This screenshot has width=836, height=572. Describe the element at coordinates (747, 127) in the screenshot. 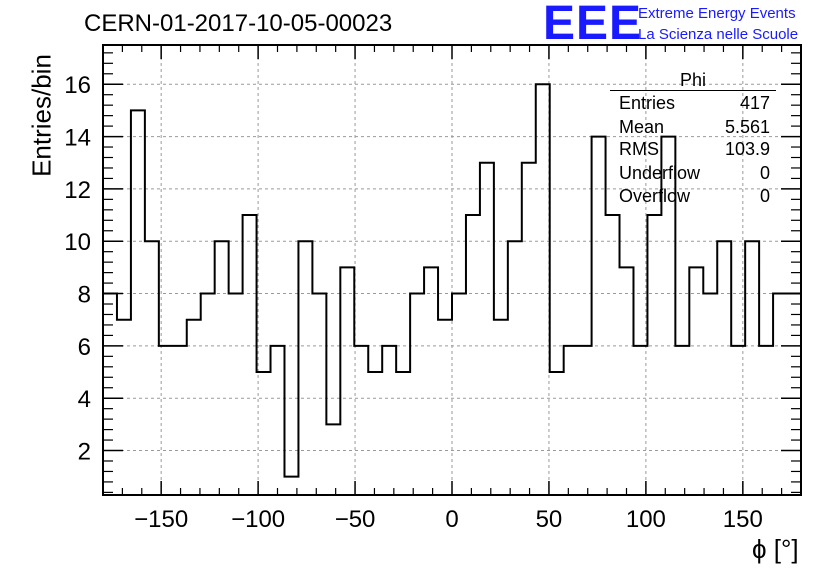

I see `stat-mean-value: 5.561` at that location.